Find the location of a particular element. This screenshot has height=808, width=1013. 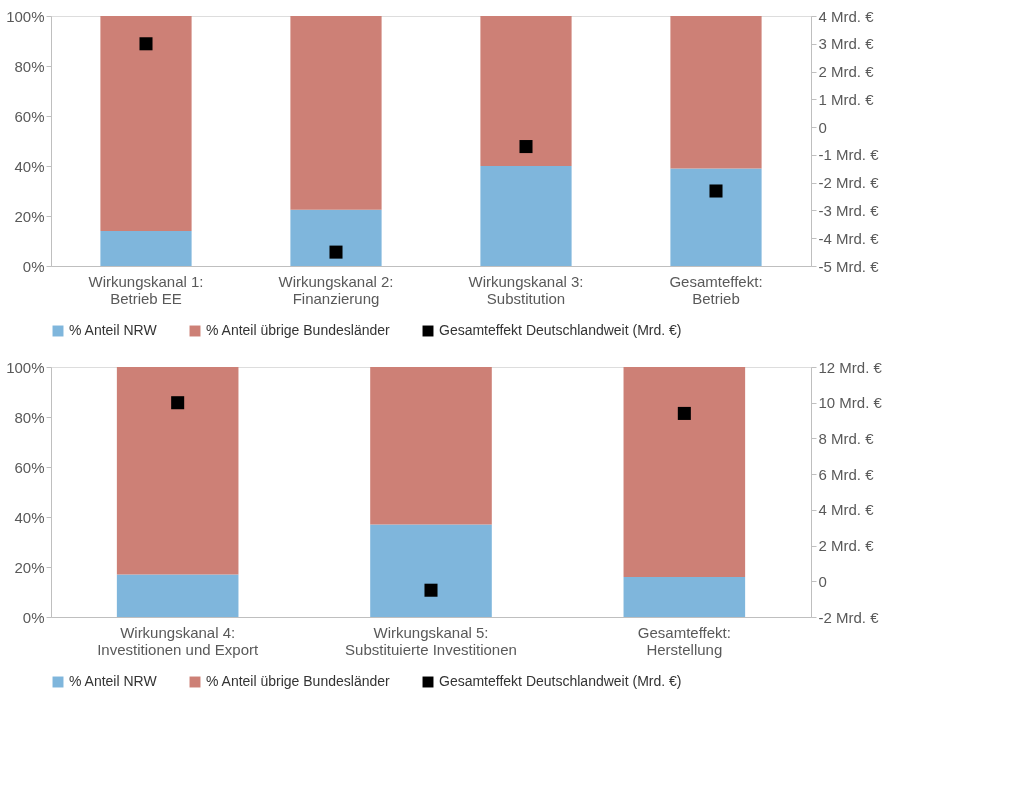

y2-tick-label: 8 Mrd. € is located at coordinates (846, 438).